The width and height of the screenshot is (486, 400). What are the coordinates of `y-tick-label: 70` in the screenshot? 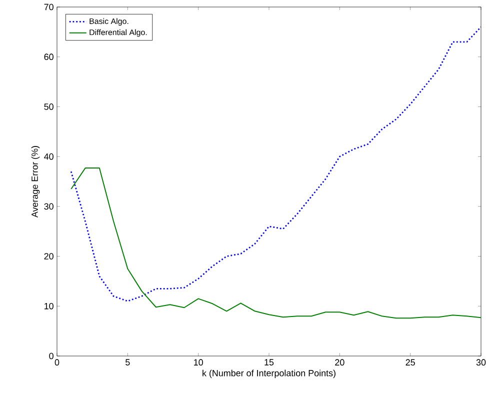 It's located at (49, 7).